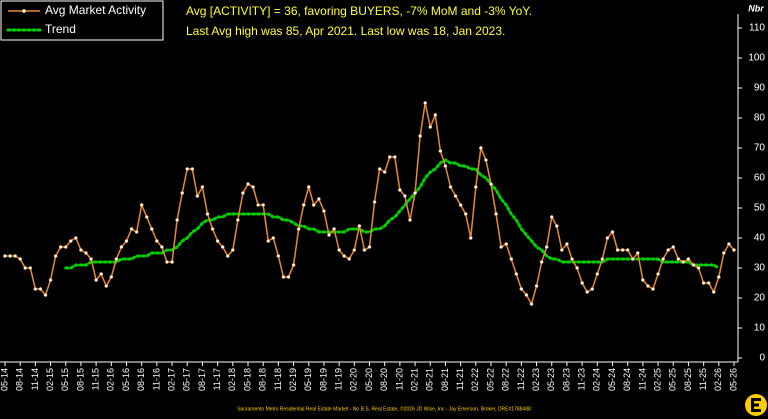 Image resolution: width=768 pixels, height=419 pixels. What do you see at coordinates (627, 379) in the screenshot?
I see `x-tick-label: 08-24` at bounding box center [627, 379].